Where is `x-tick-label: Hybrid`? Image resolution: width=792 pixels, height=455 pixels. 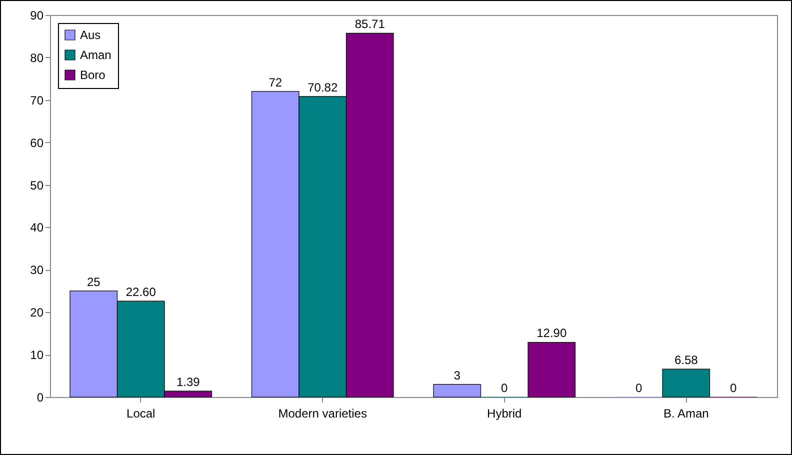 x-tick-label: Hybrid is located at coordinates (504, 413).